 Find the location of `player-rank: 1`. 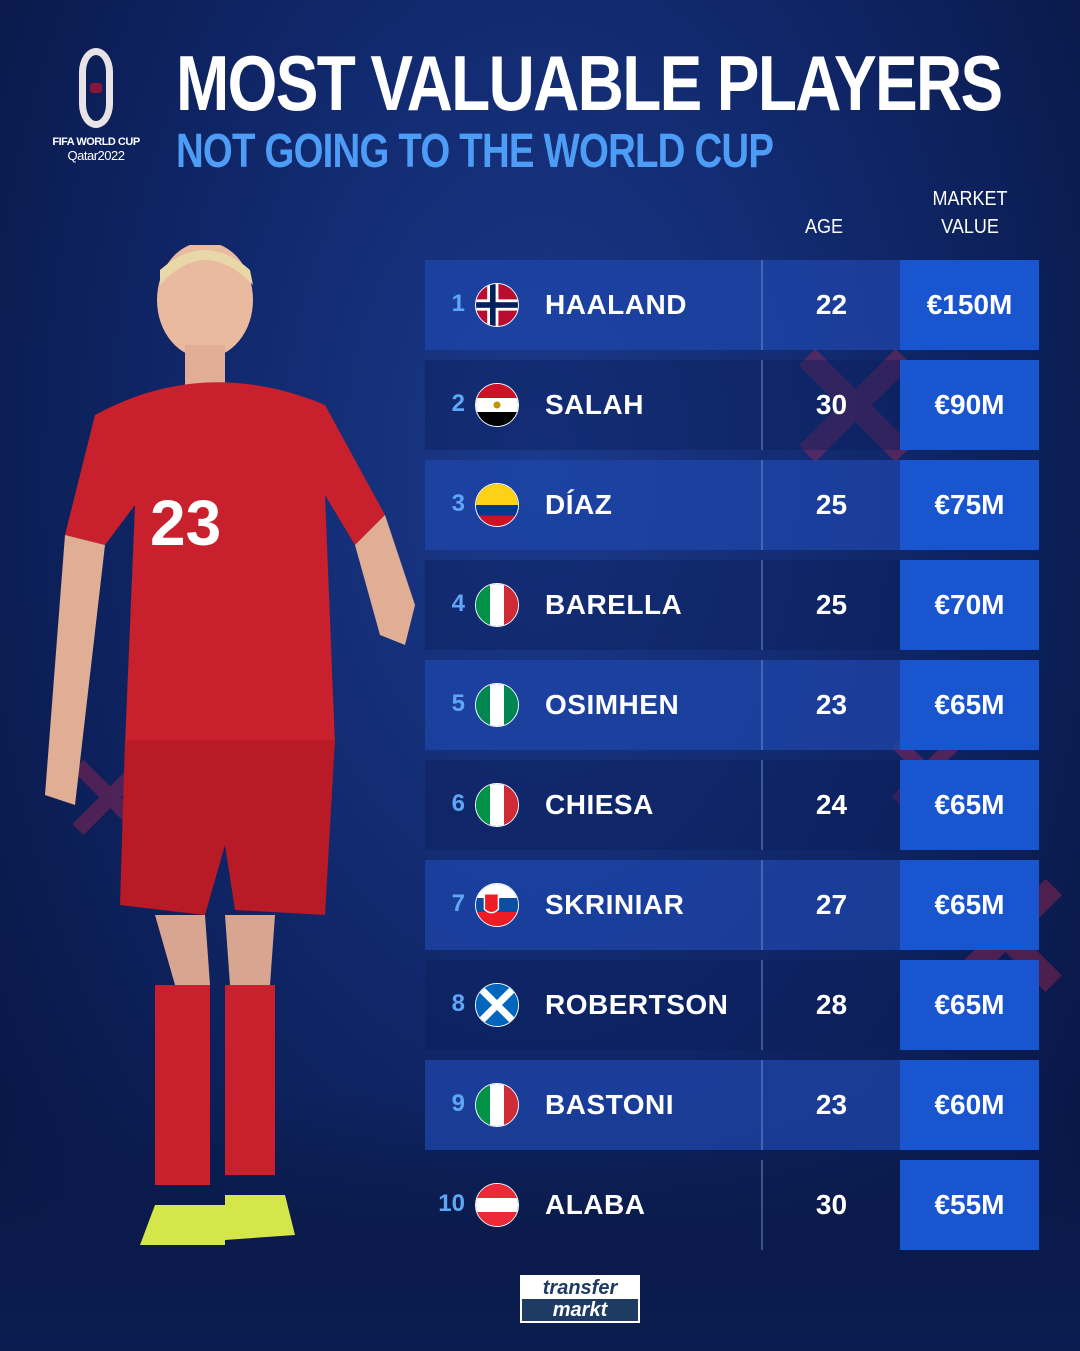

player-rank: 1 is located at coordinates (458, 303).